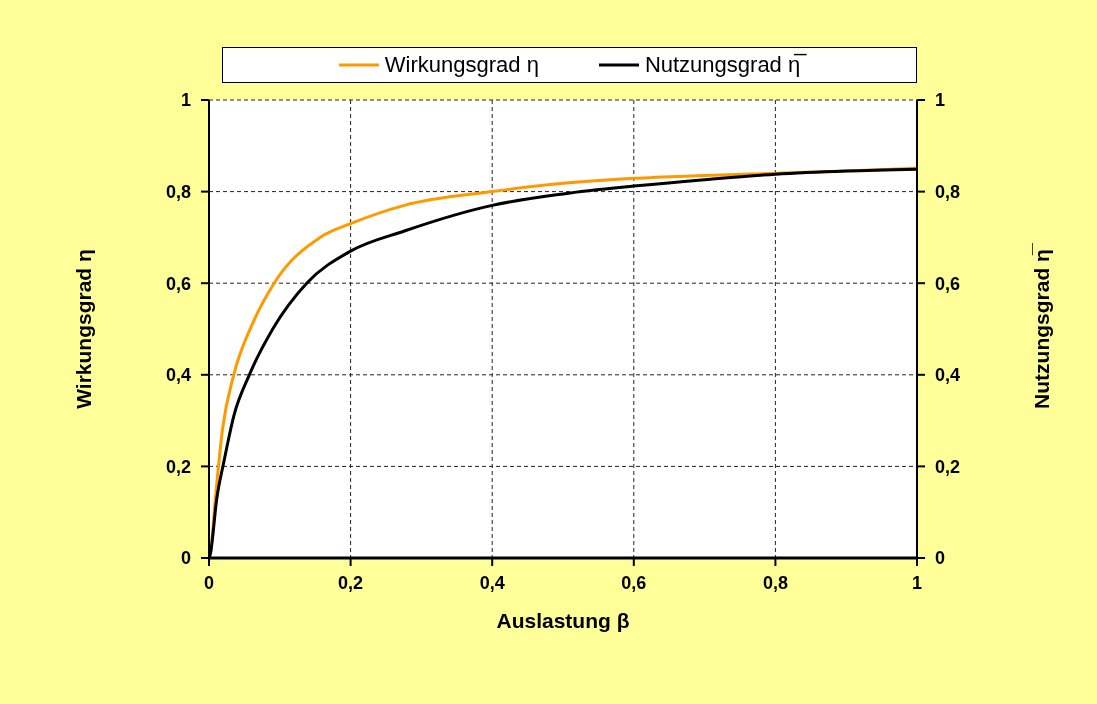  I want to click on x-tick-label: 0, so click(209, 582).